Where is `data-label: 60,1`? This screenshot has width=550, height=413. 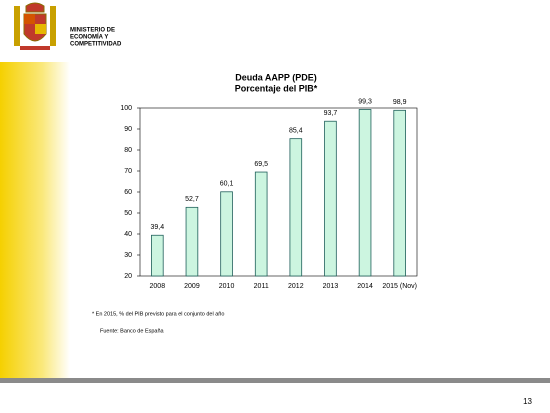 data-label: 60,1 is located at coordinates (227, 184).